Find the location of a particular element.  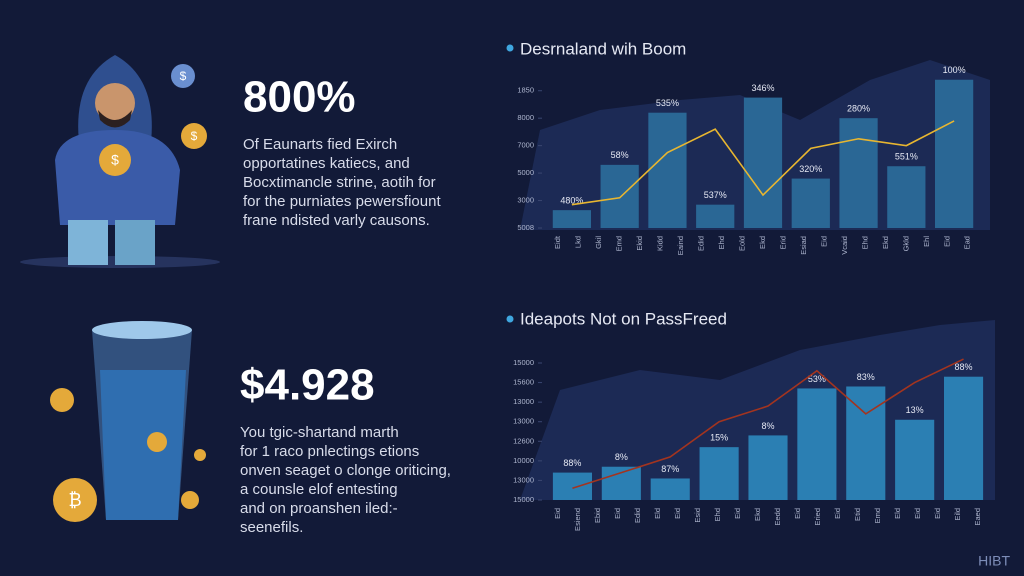

bar-annotation: 83% is located at coordinates (866, 377).